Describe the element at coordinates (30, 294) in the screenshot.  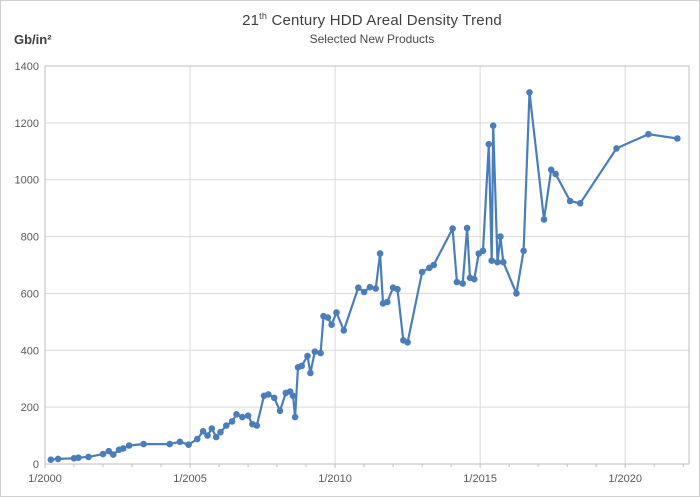
I see `y-axis-tick-label: 600` at that location.